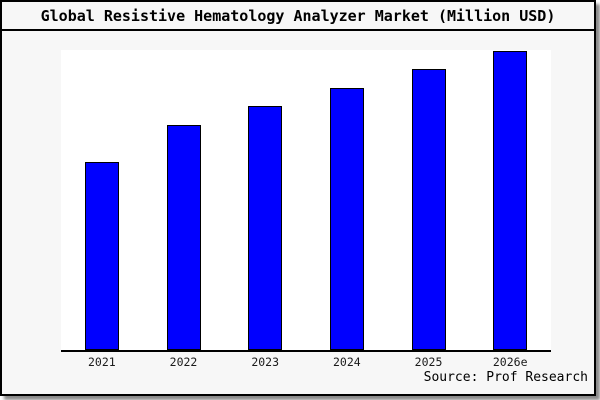 This screenshot has height=400, width=600. Describe the element at coordinates (183, 237) in the screenshot. I see `bar-2022` at that location.